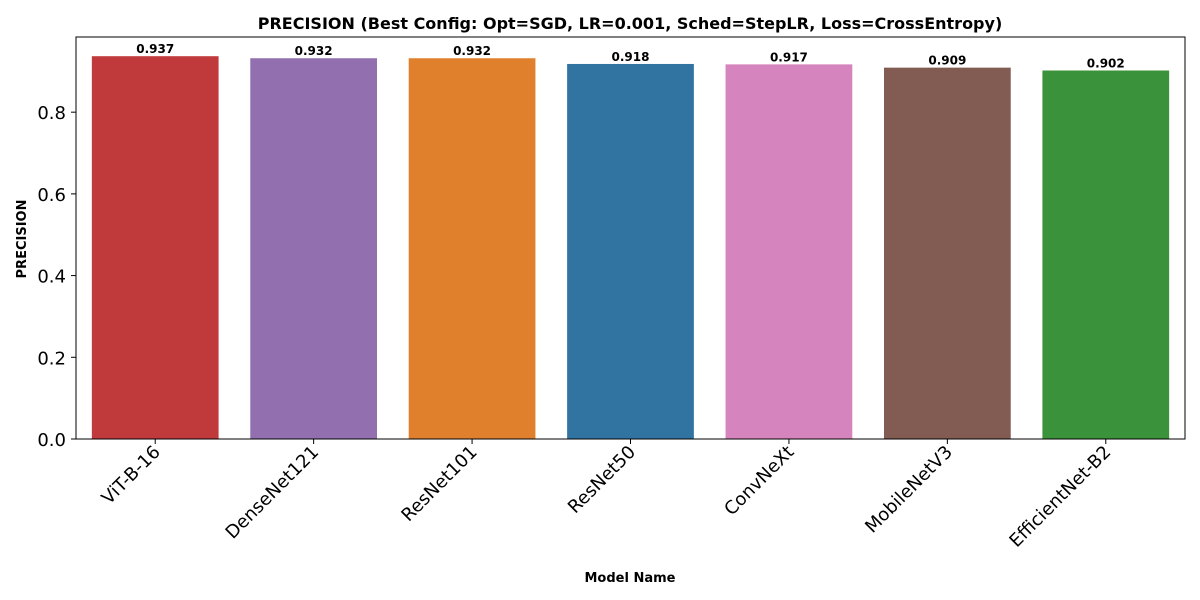 The height and width of the screenshot is (600, 1200). What do you see at coordinates (630, 251) in the screenshot?
I see `bar-resnet50` at bounding box center [630, 251].